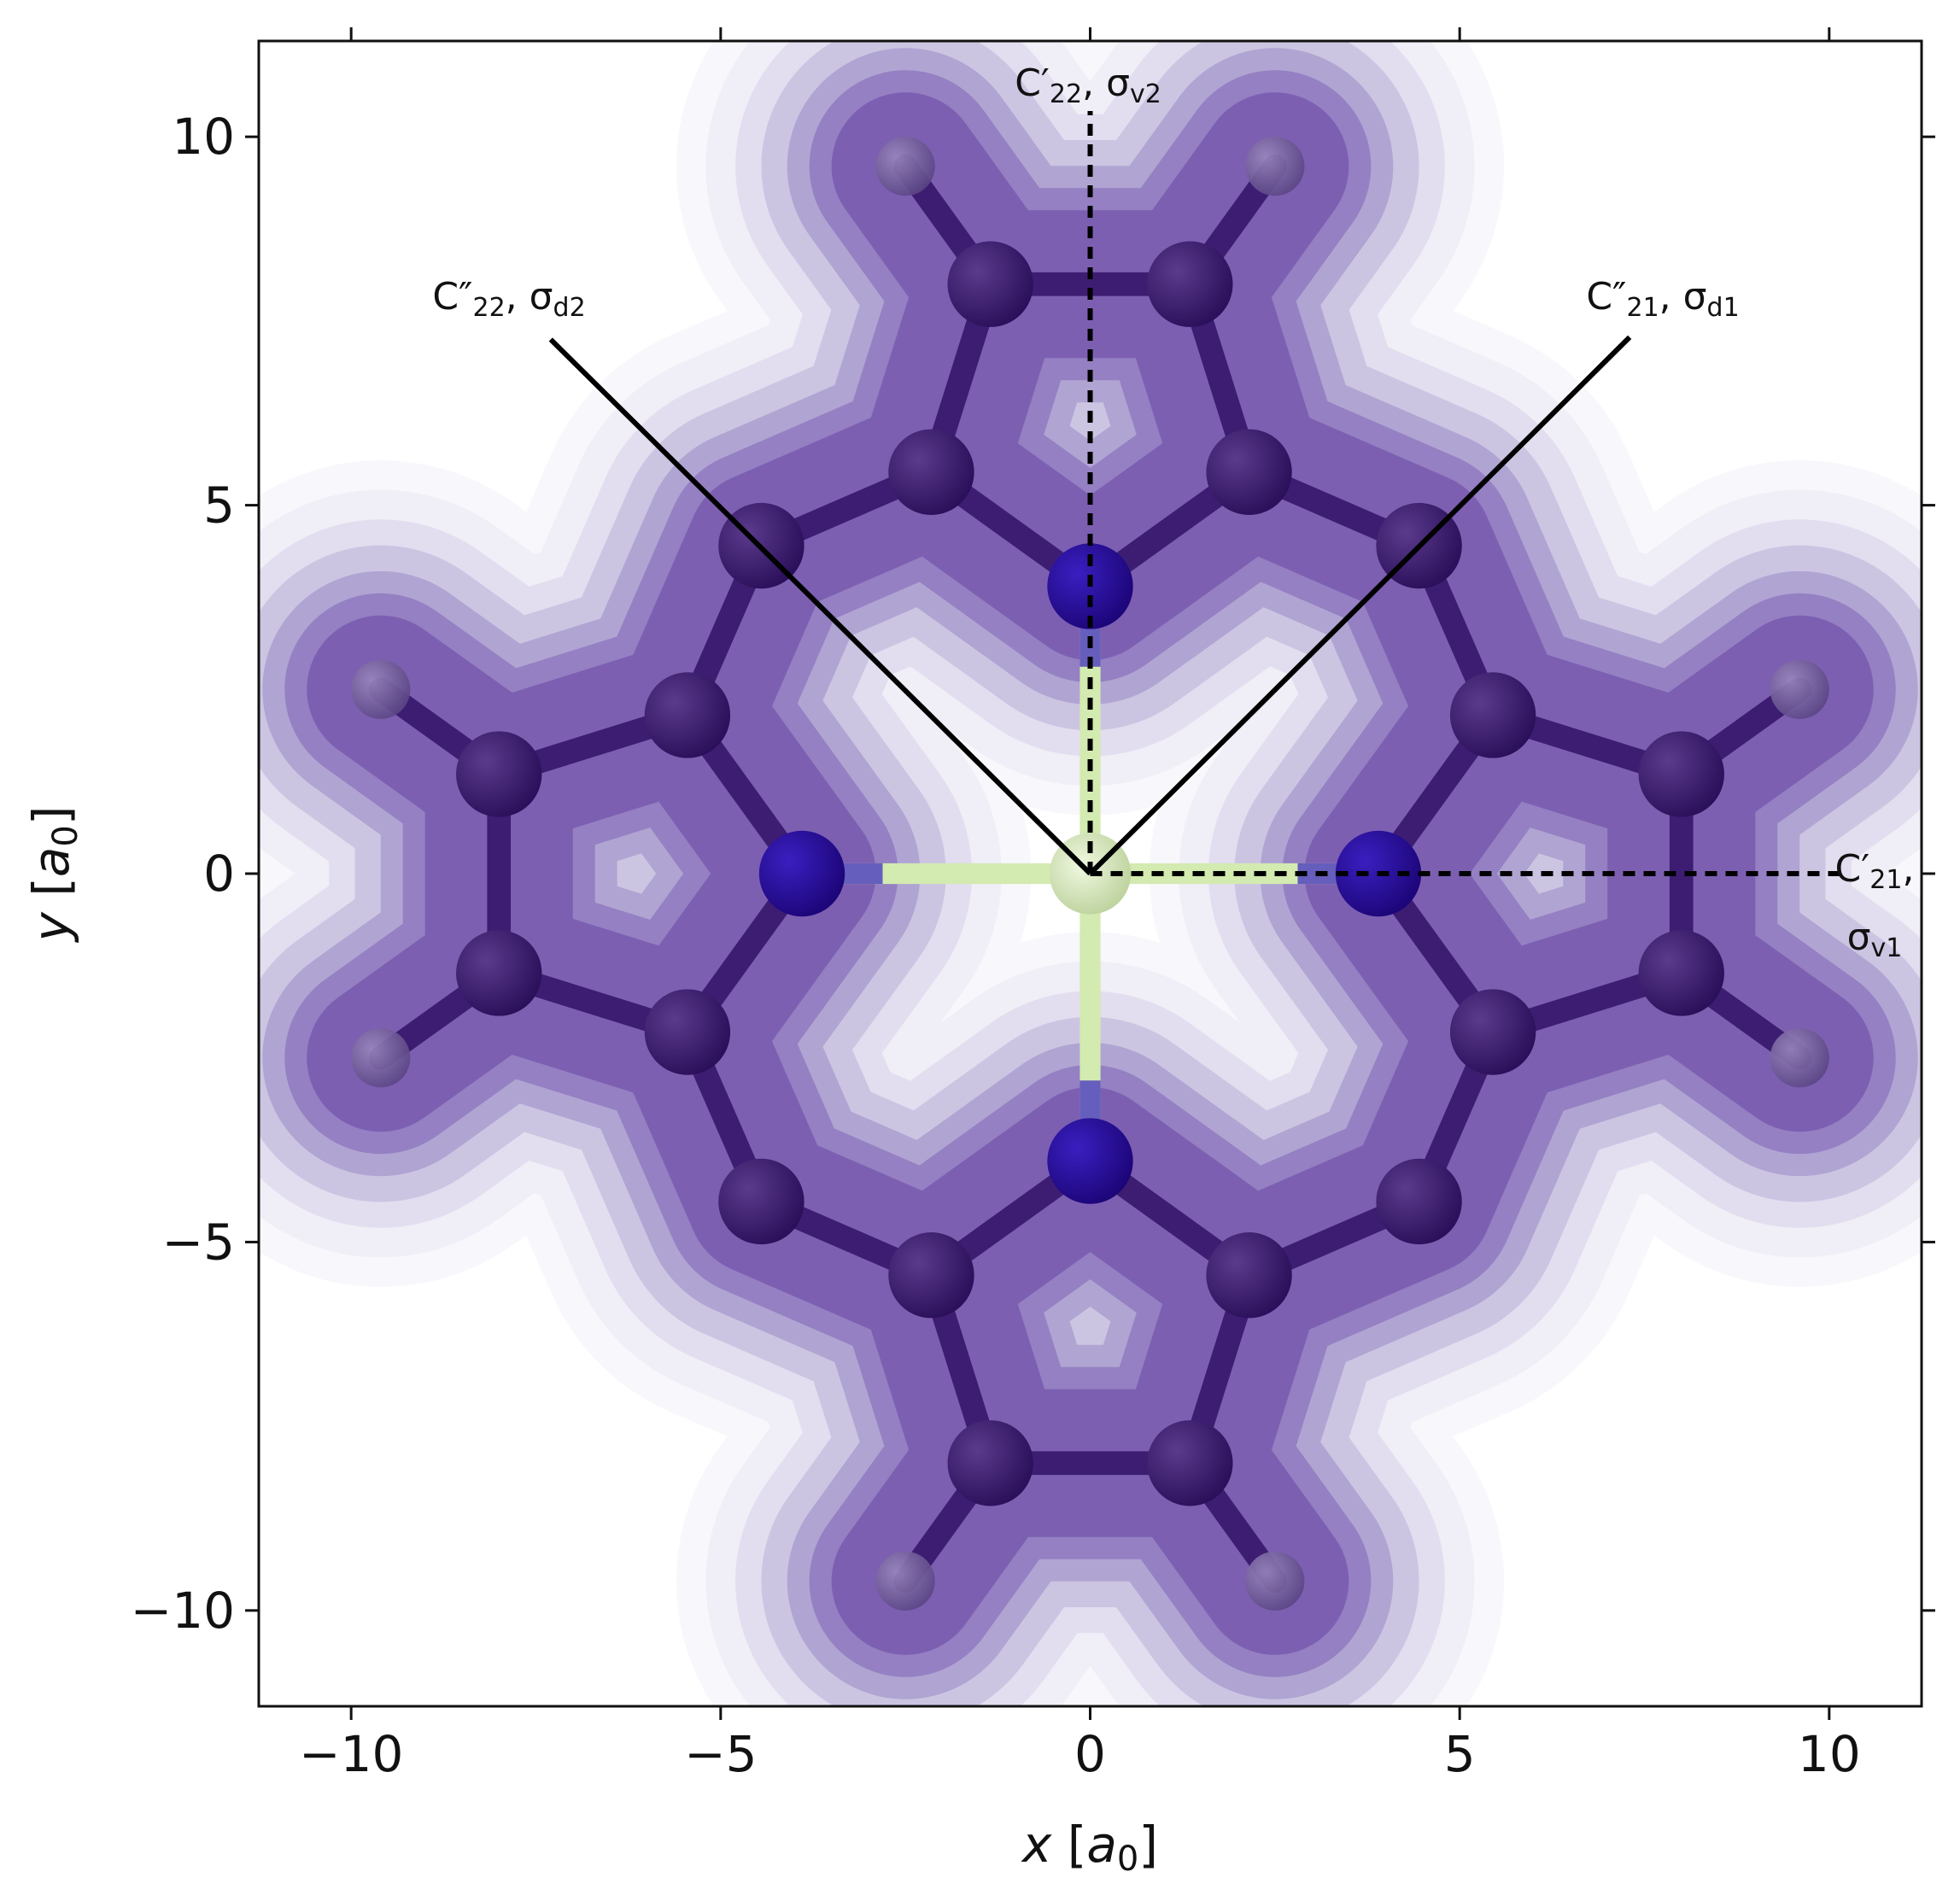 The width and height of the screenshot is (1960, 1895). I want to click on y-tick-label: 0, so click(219, 874).